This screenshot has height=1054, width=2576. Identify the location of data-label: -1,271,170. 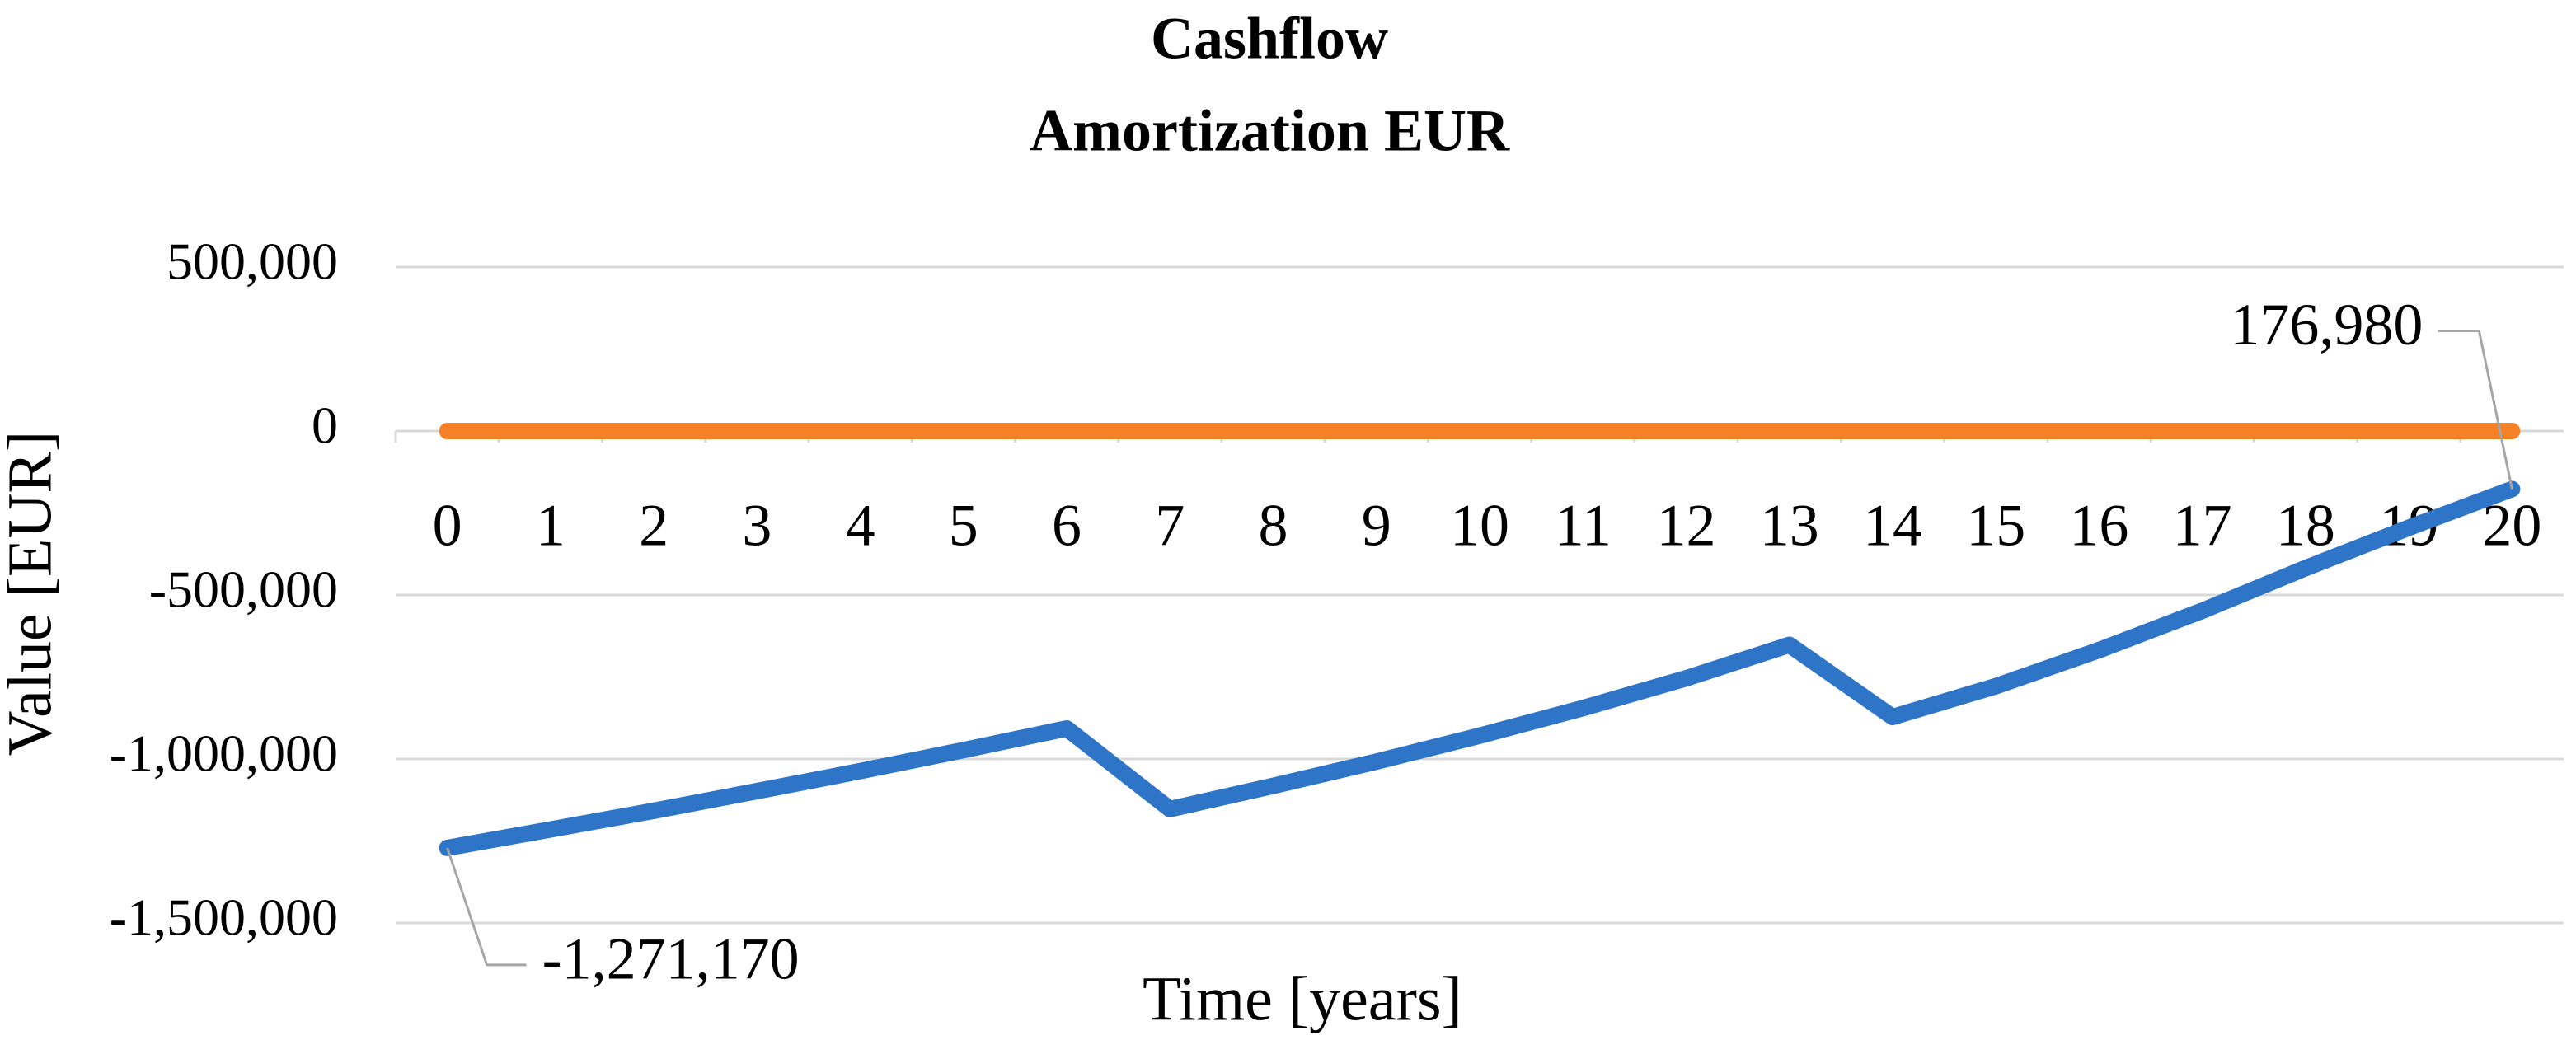
(671, 958).